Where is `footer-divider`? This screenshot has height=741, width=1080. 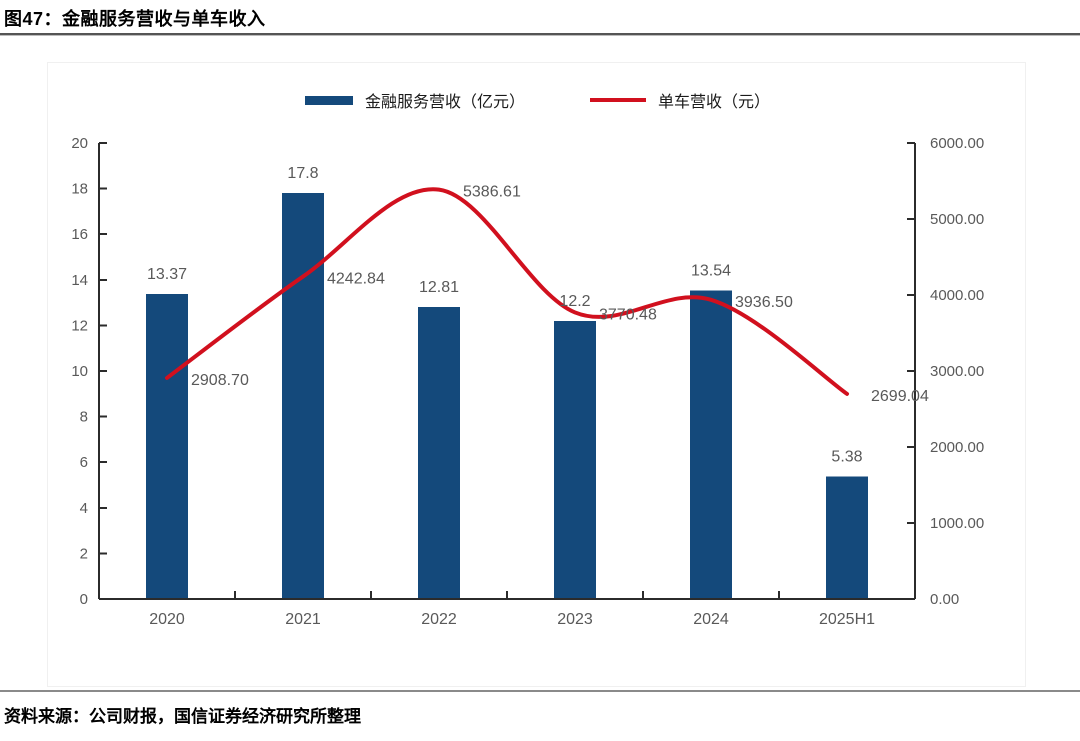 footer-divider is located at coordinates (540, 691).